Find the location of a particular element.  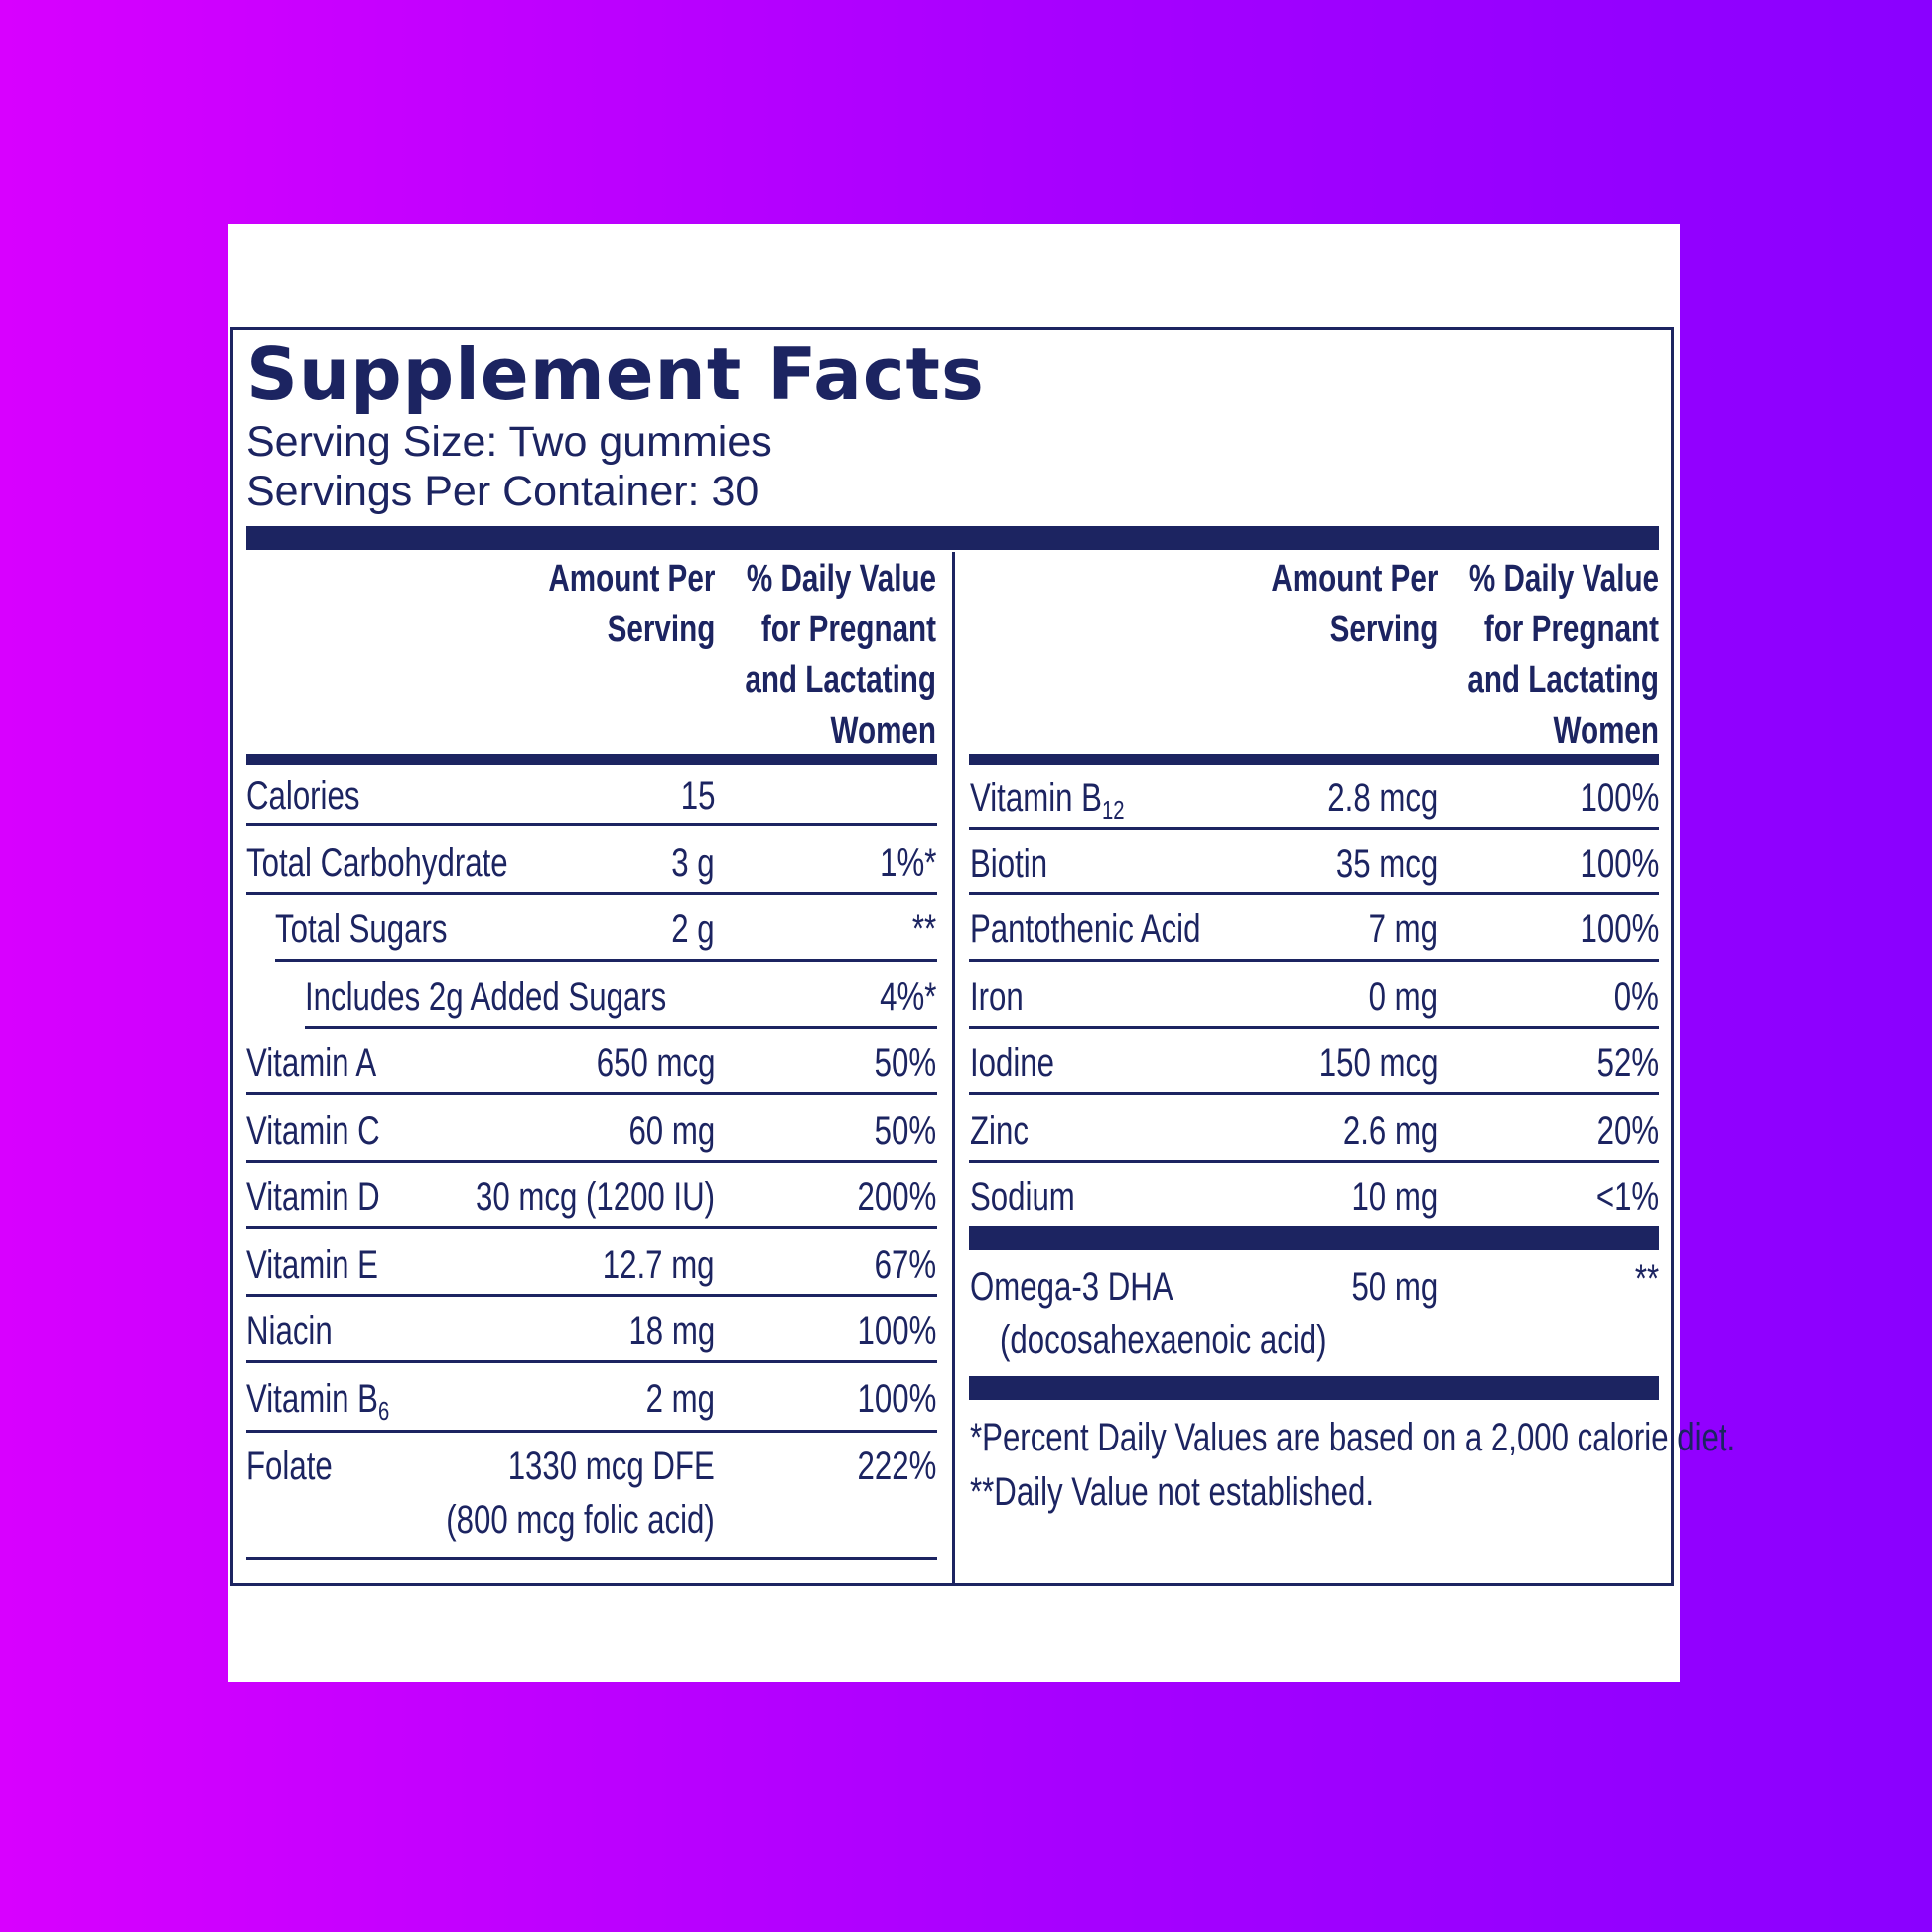

header-rule-left is located at coordinates (591, 760).